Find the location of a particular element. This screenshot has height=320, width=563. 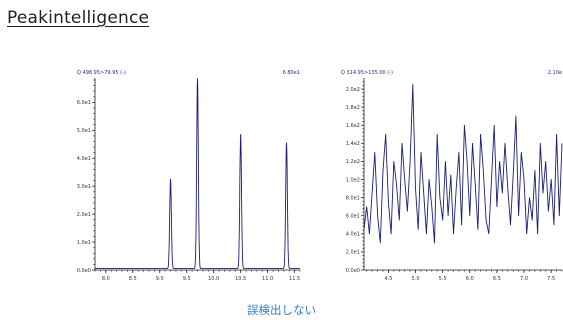

y-tick-label: 1.6e2 is located at coordinates (353, 126).